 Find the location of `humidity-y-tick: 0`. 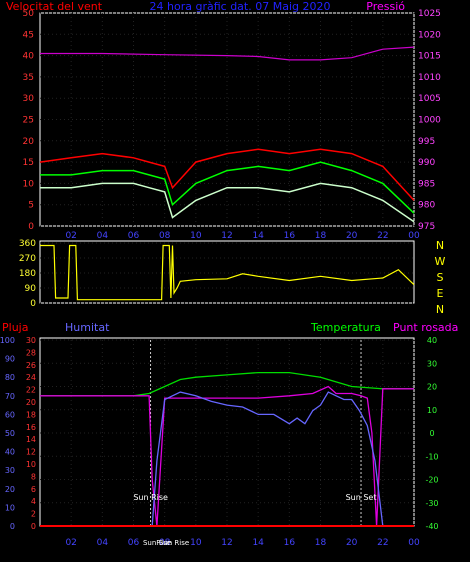

humidity-y-tick: 0 is located at coordinates (33, 526).